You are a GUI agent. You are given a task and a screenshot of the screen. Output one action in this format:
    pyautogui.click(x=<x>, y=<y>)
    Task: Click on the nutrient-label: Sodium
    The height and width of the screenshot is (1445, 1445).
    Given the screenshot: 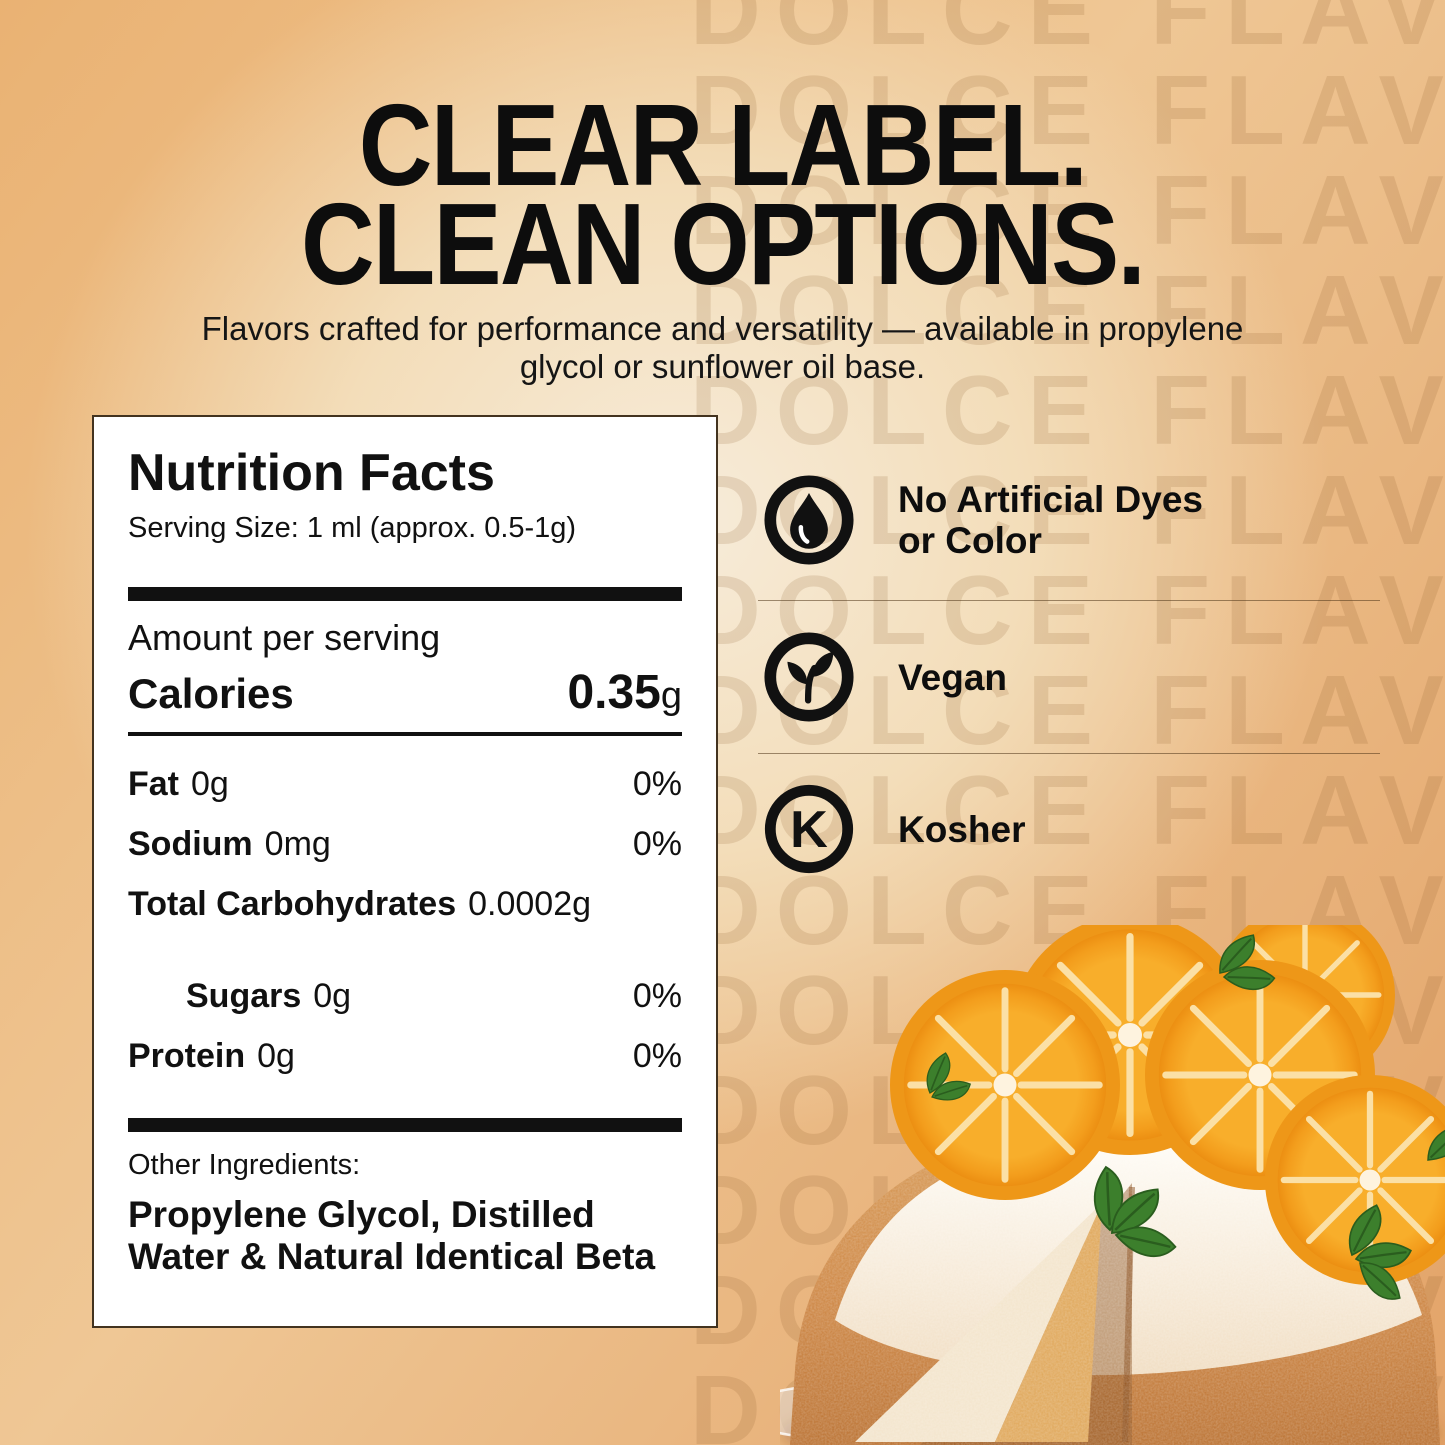 What is the action you would take?
    pyautogui.click(x=190, y=844)
    